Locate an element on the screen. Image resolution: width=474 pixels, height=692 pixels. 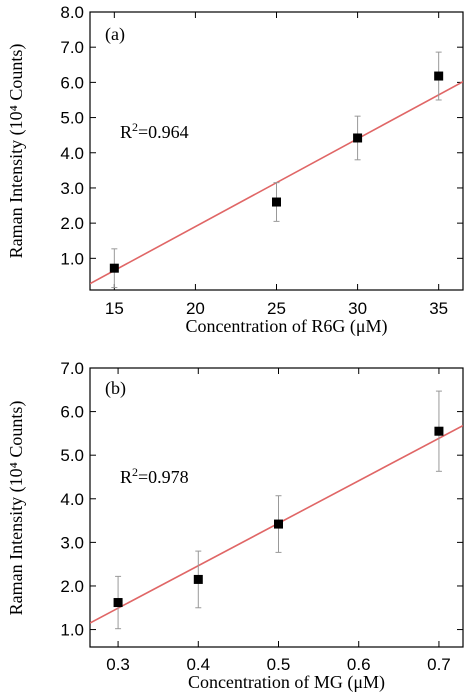
panel-a-y-tick-label: 6.0 is located at coordinates (72, 82).